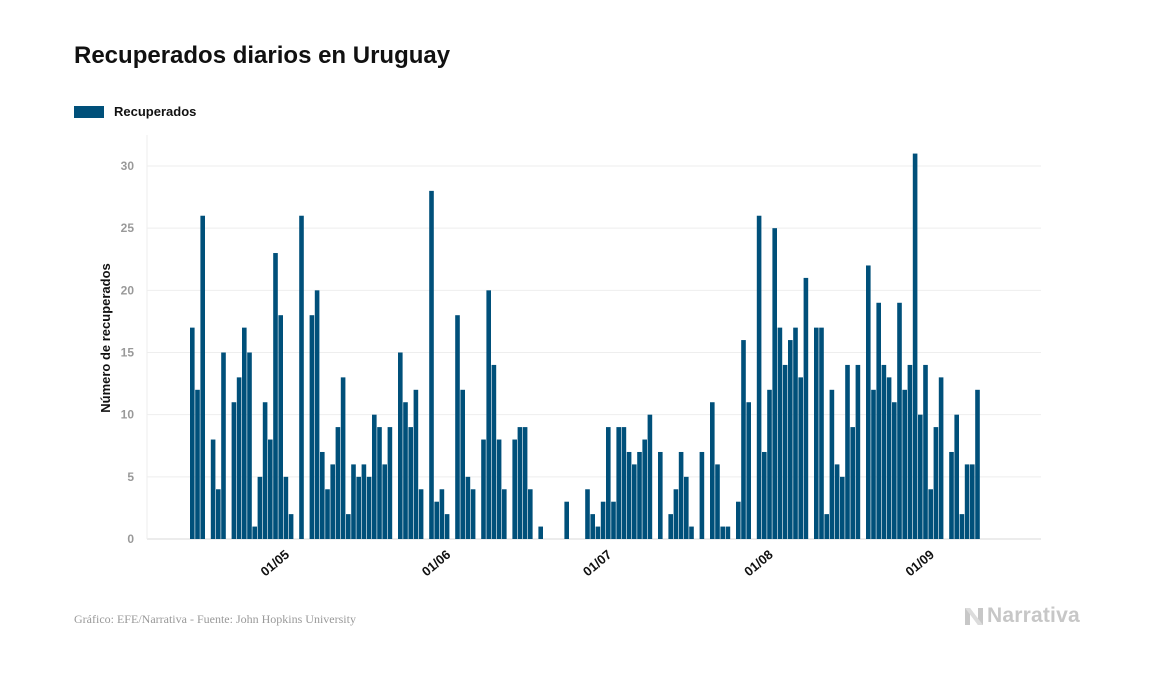 The image size is (1157, 674). What do you see at coordinates (155, 111) in the screenshot?
I see `legend-label: Recuperados` at bounding box center [155, 111].